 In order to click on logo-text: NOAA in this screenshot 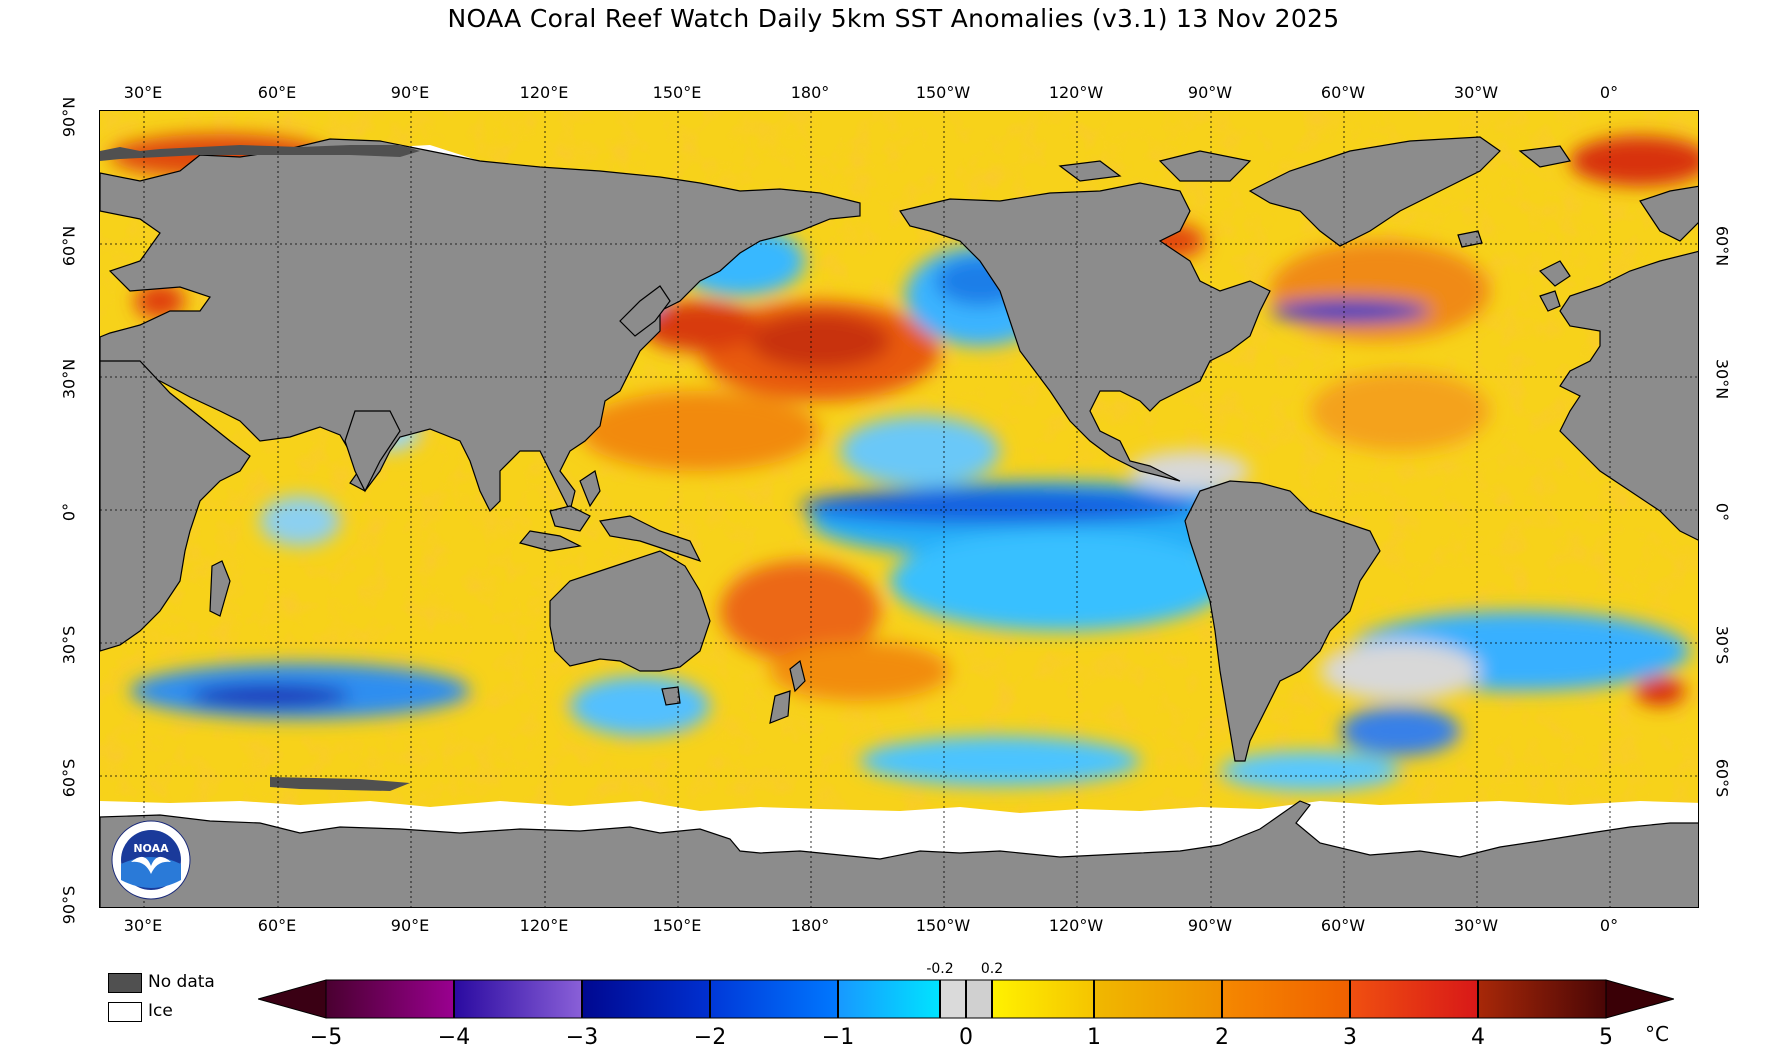, I will do `click(151, 848)`.